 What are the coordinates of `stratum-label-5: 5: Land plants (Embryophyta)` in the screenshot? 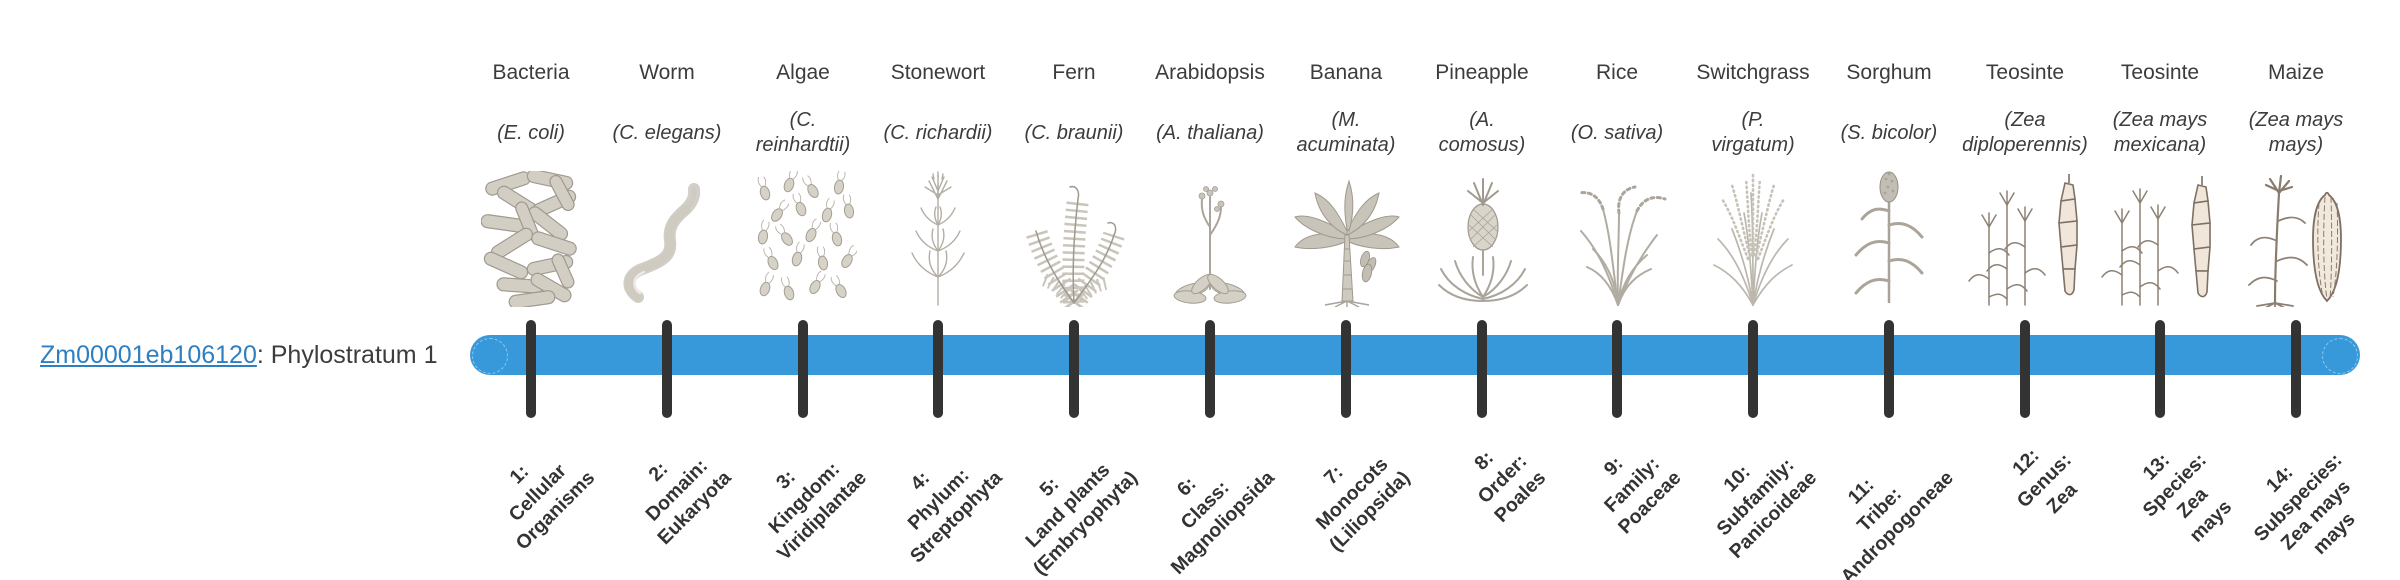 It's located at (1082, 519).